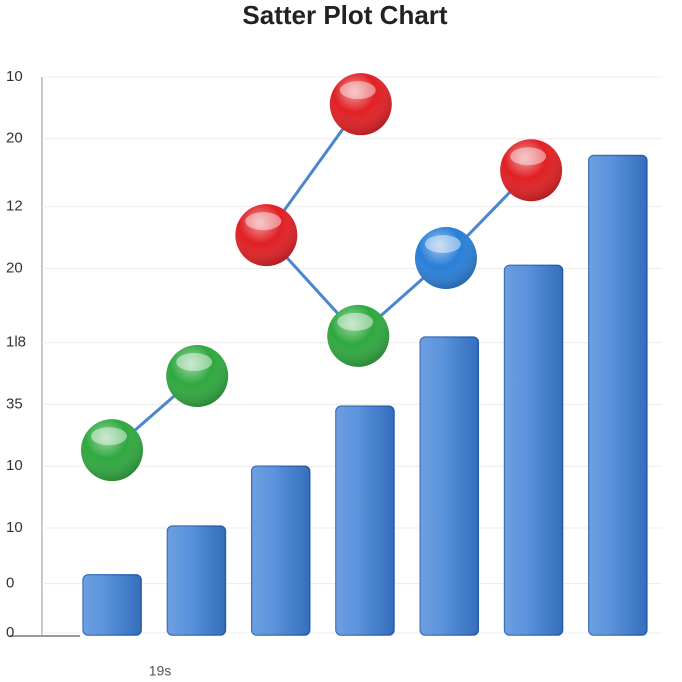 The width and height of the screenshot is (682, 682). What do you see at coordinates (16, 342) in the screenshot?
I see `y-tick-label: 1l8` at bounding box center [16, 342].